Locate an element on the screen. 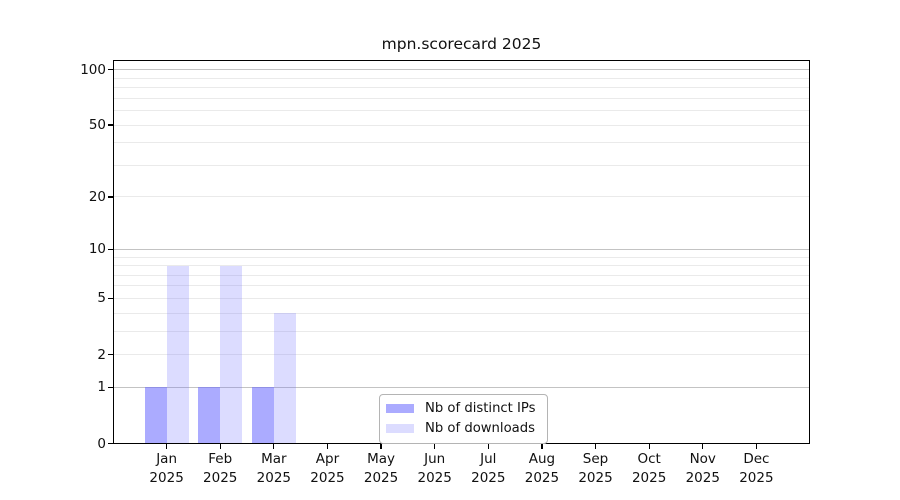  gridline-minor-y8 is located at coordinates (461, 266).